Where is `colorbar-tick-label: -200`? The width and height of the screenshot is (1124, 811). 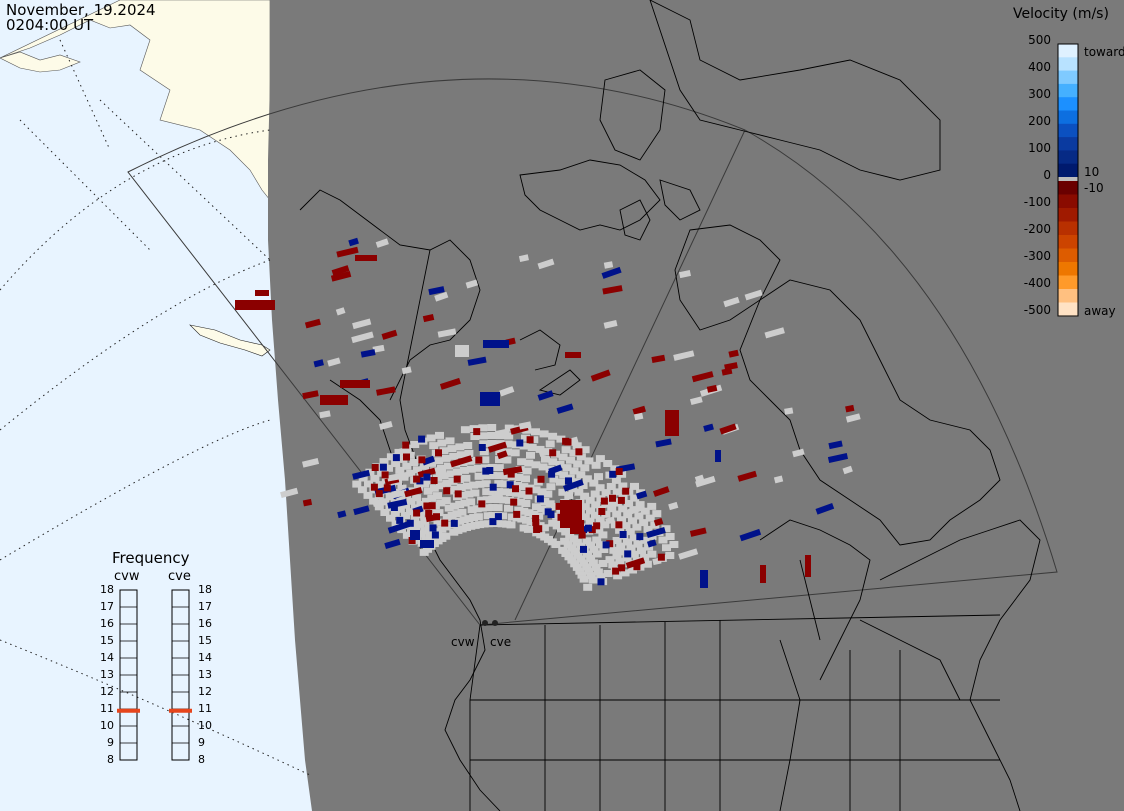 colorbar-tick-label: -200 is located at coordinates (1037, 229).